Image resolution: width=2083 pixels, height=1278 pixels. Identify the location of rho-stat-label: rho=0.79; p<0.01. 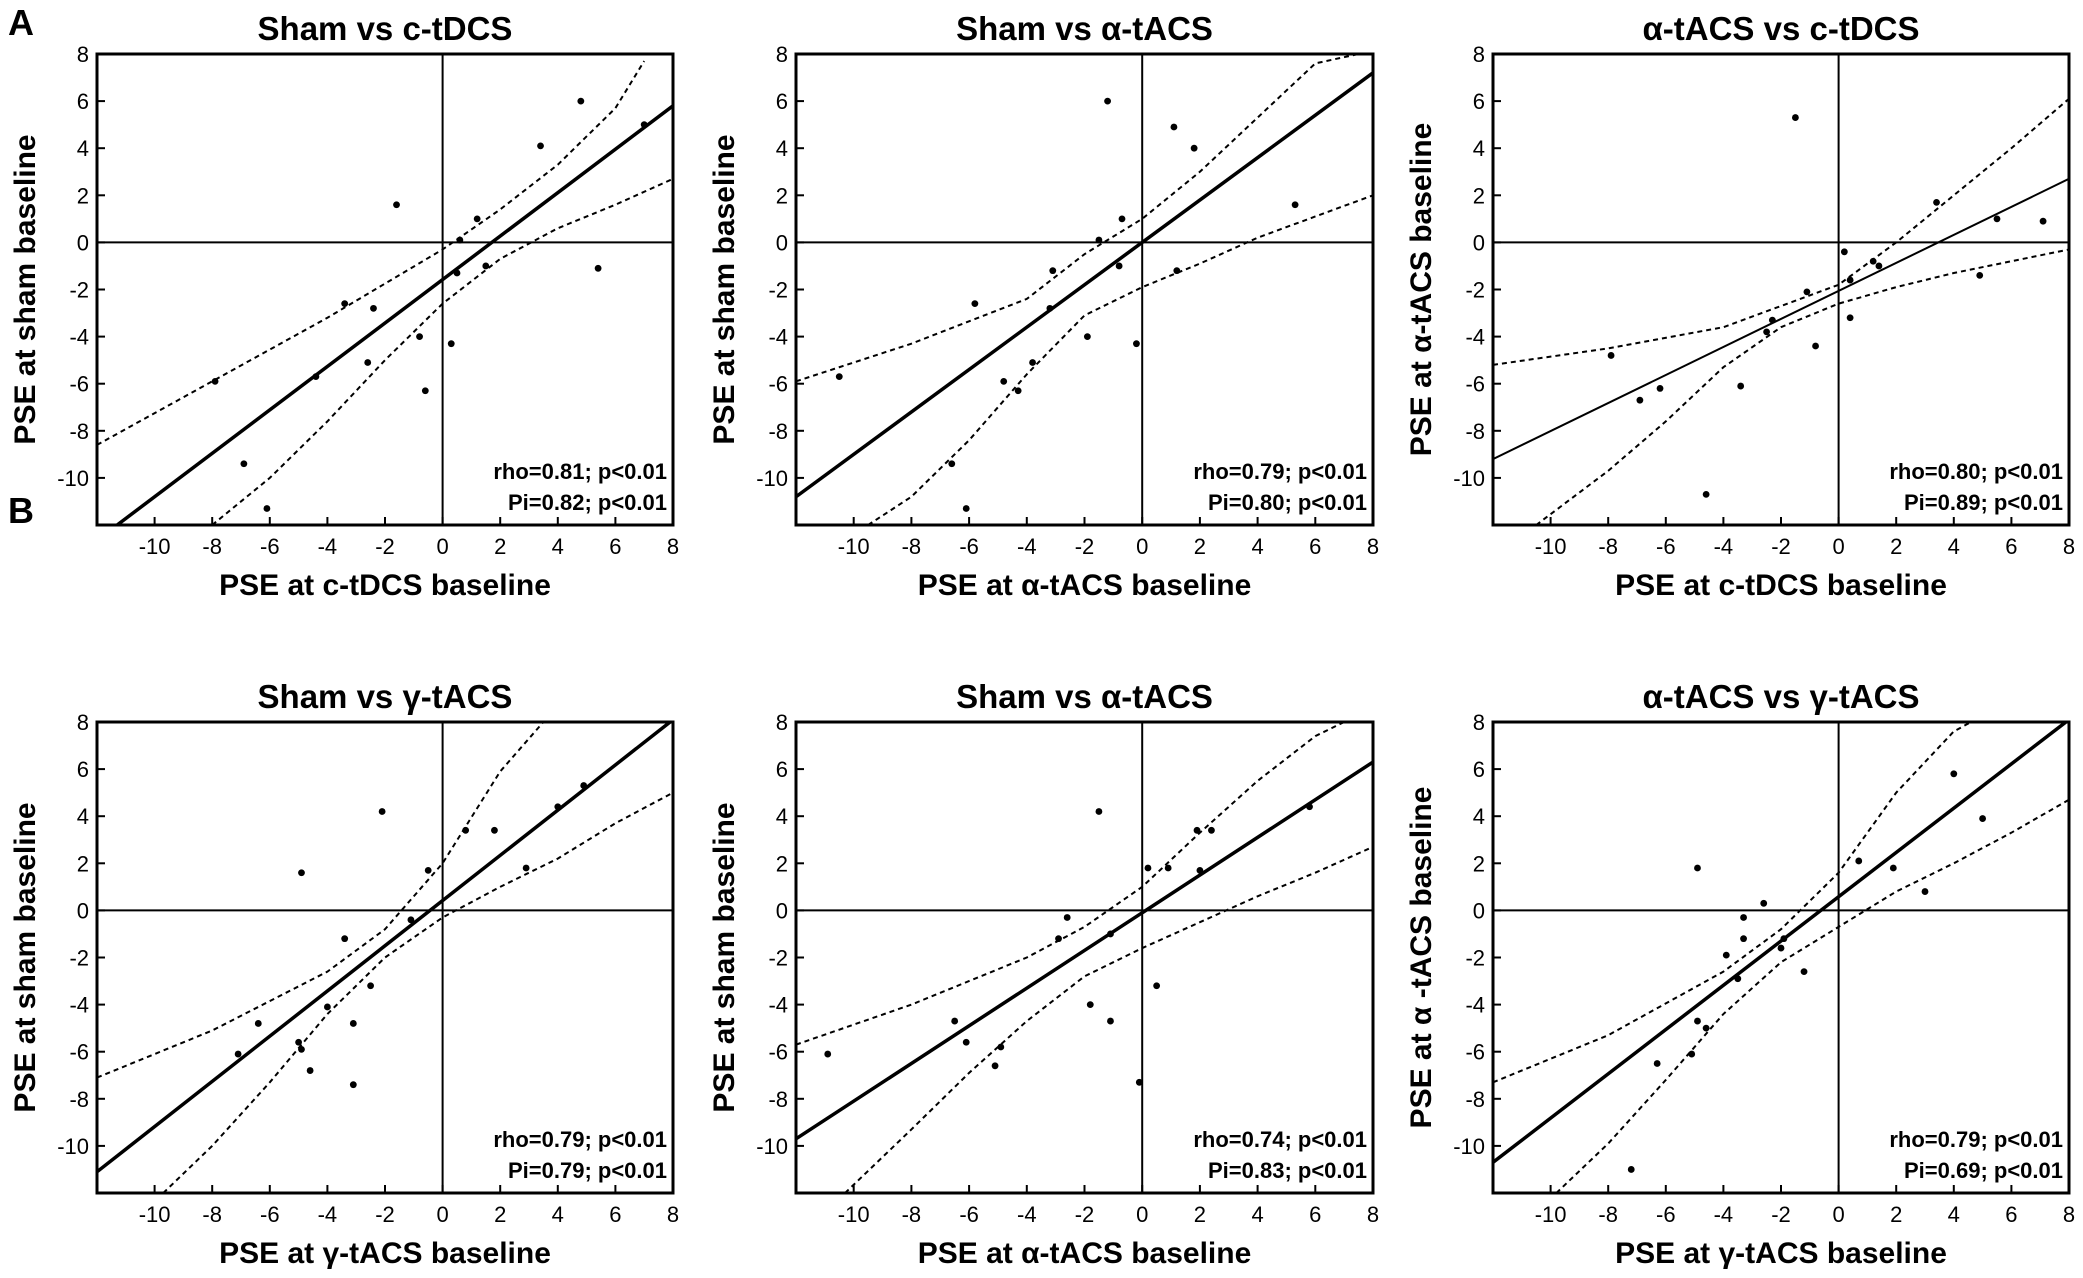
(1976, 1139).